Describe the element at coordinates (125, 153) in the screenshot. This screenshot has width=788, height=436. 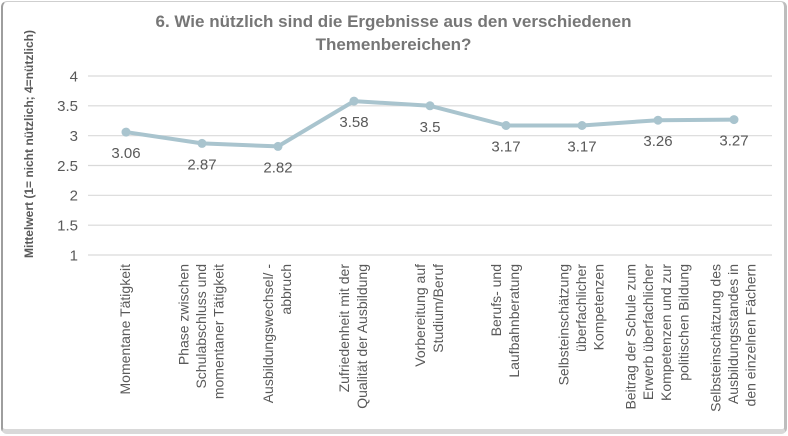
I see `data-point-label: 3.06` at that location.